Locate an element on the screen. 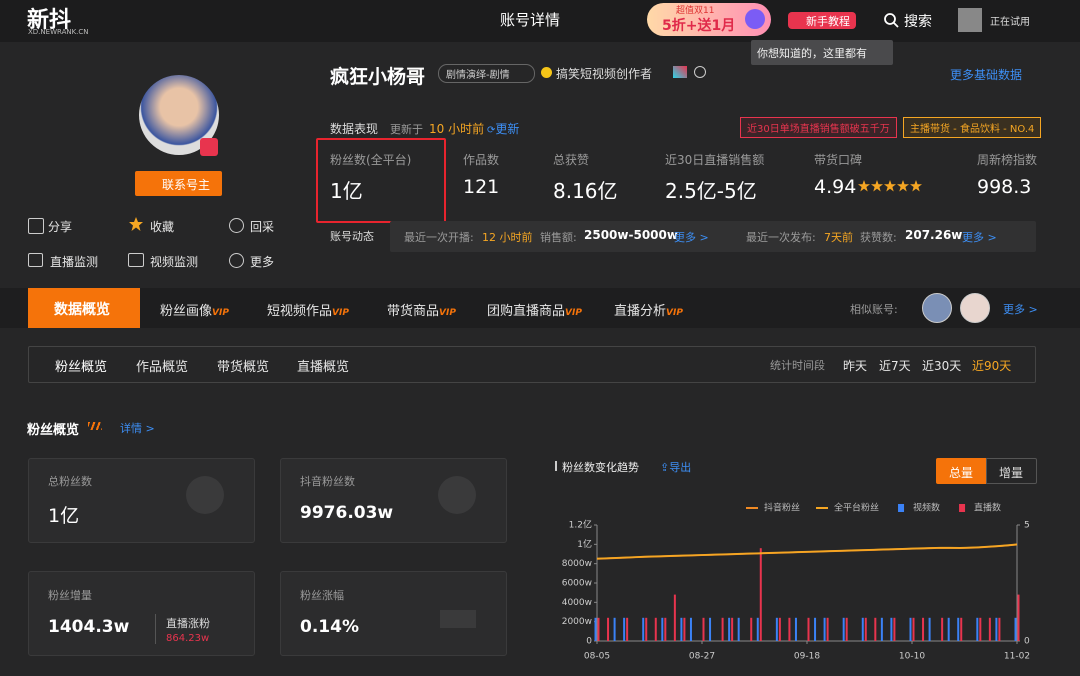 The width and height of the screenshot is (1080, 676). tag-box is located at coordinates (486, 73).